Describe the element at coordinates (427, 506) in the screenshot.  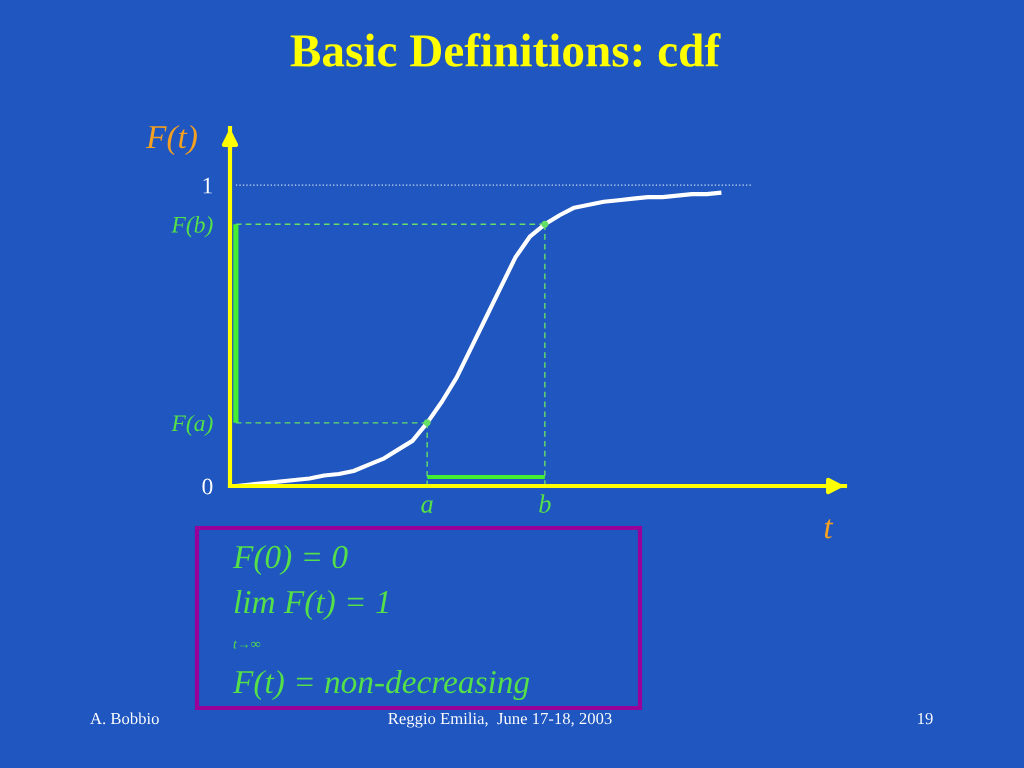
I see `x-tick-label: a` at that location.